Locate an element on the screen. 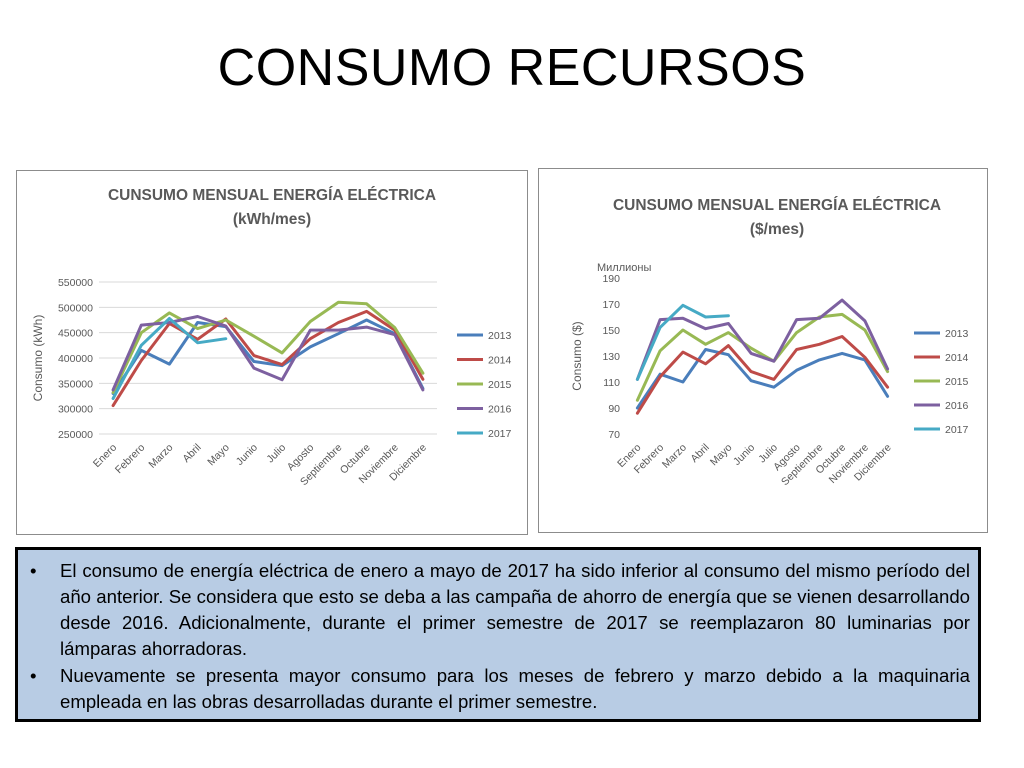 This screenshot has width=1024, height=768. y-tick-label: 350000 is located at coordinates (75, 384).